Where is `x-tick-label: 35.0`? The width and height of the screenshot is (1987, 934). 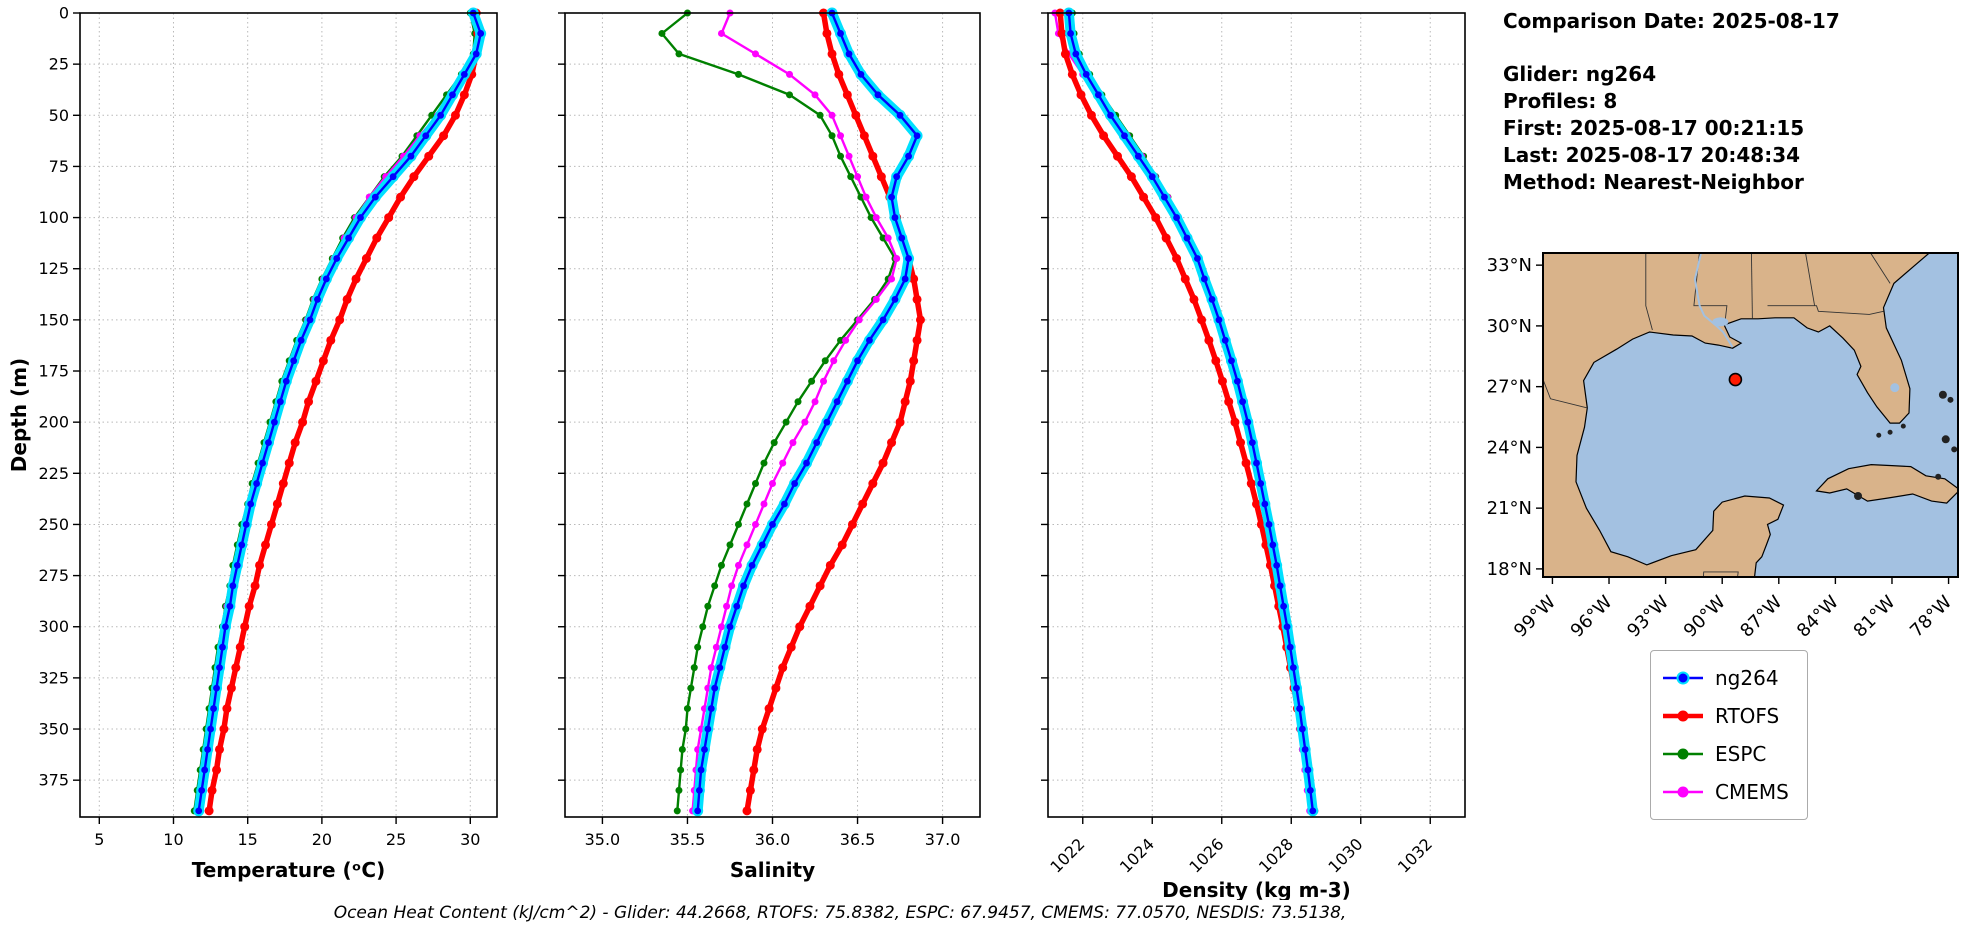 x-tick-label: 35.0 is located at coordinates (603, 839).